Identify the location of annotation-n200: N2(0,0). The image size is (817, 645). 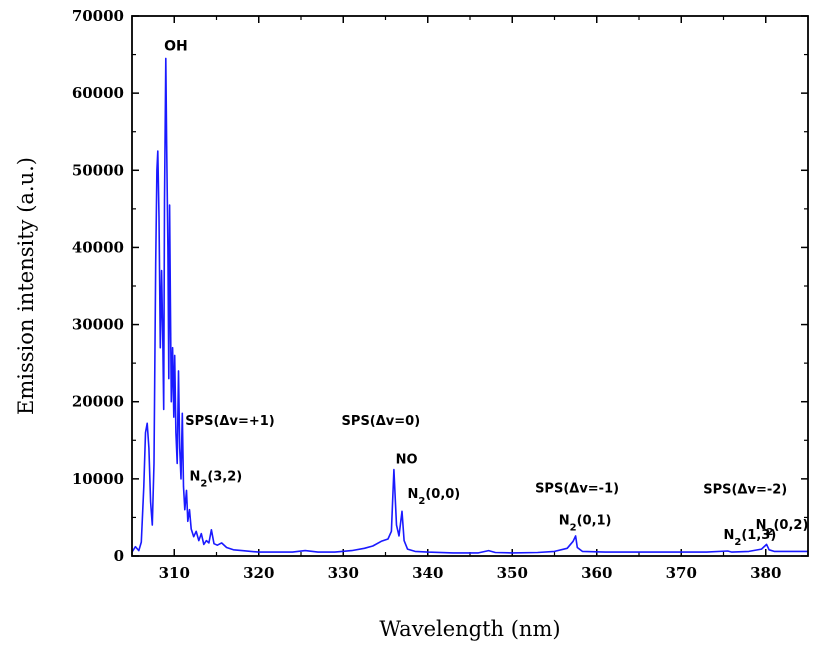
(433, 497).